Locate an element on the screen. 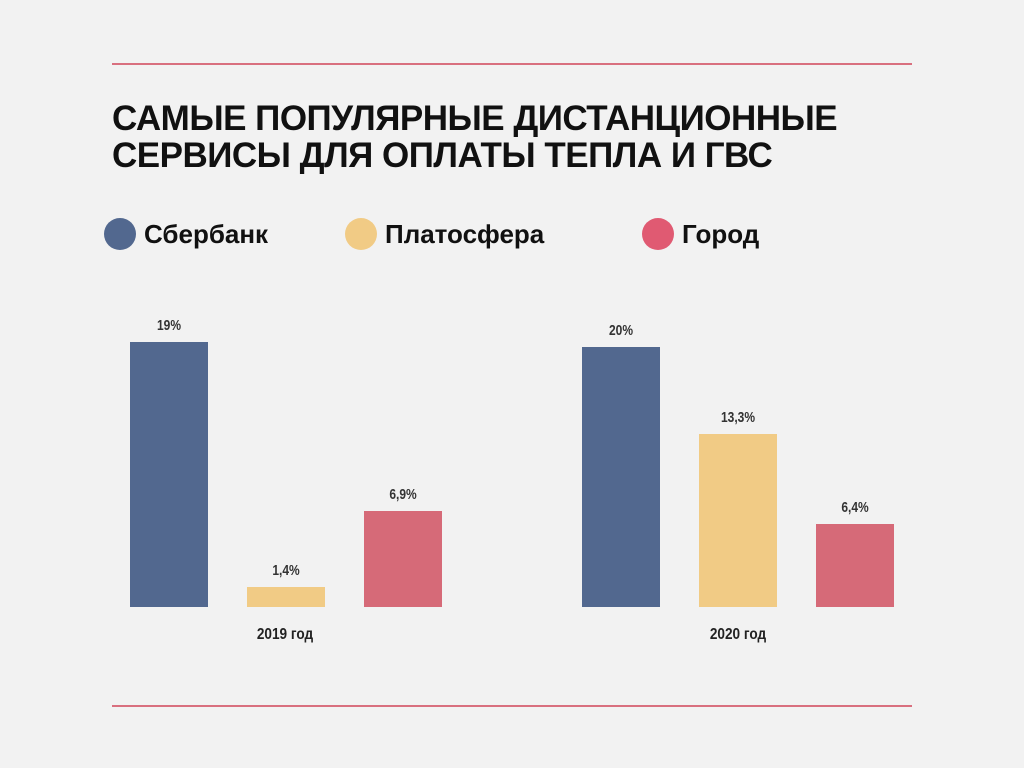 This screenshot has height=768, width=1024. category-label-2020: 2020 год is located at coordinates (738, 634).